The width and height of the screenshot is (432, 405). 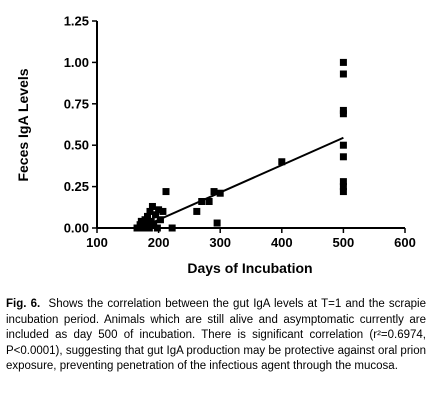 I want to click on y-tick-label: 1.00, so click(x=76, y=62).